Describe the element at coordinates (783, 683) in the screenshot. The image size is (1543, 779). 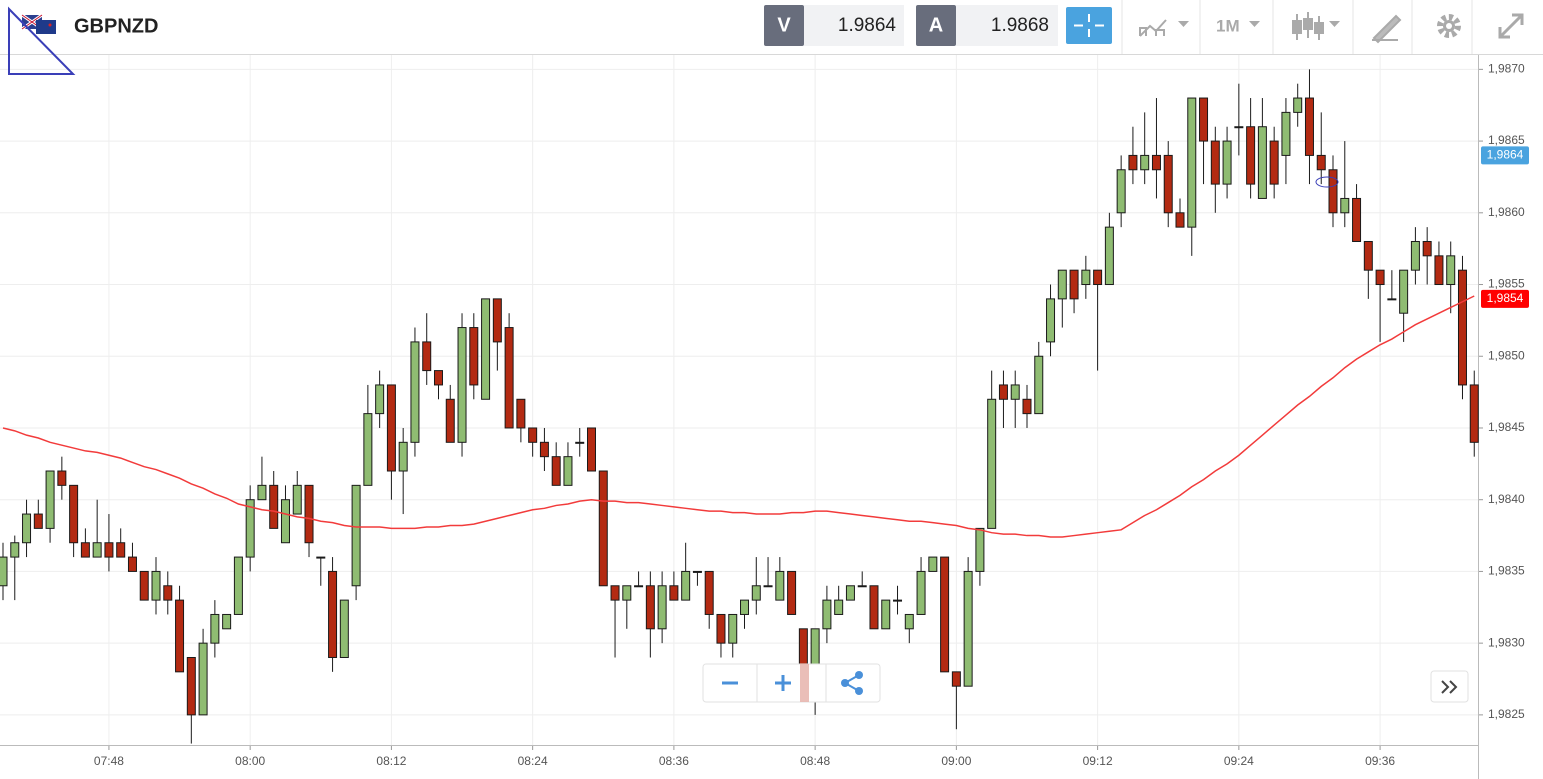
I see `zoom-in` at that location.